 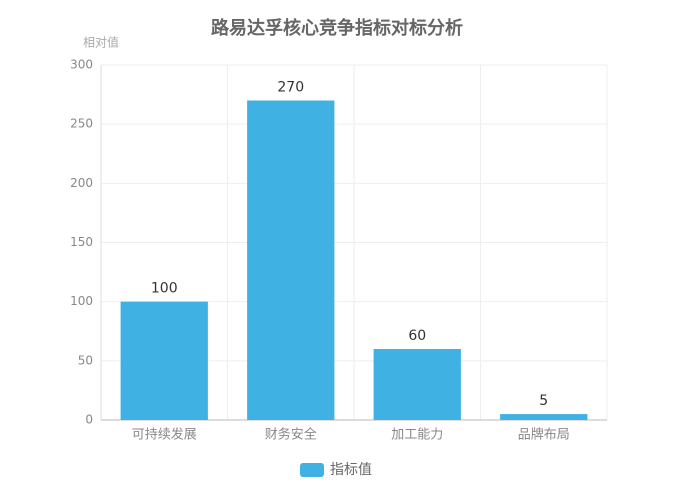 What do you see at coordinates (89, 420) in the screenshot?
I see `y-tick-label: 0` at bounding box center [89, 420].